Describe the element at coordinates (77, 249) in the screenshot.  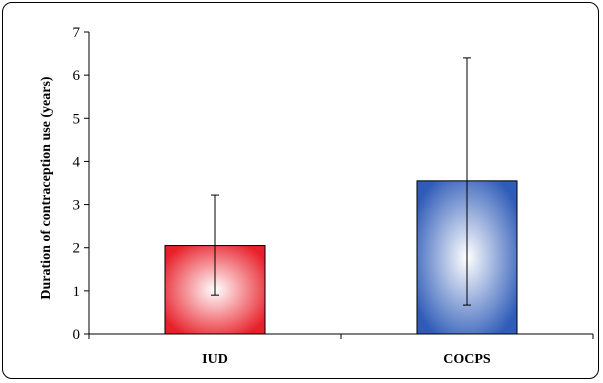
I see `y-tick-label: 2` at that location.